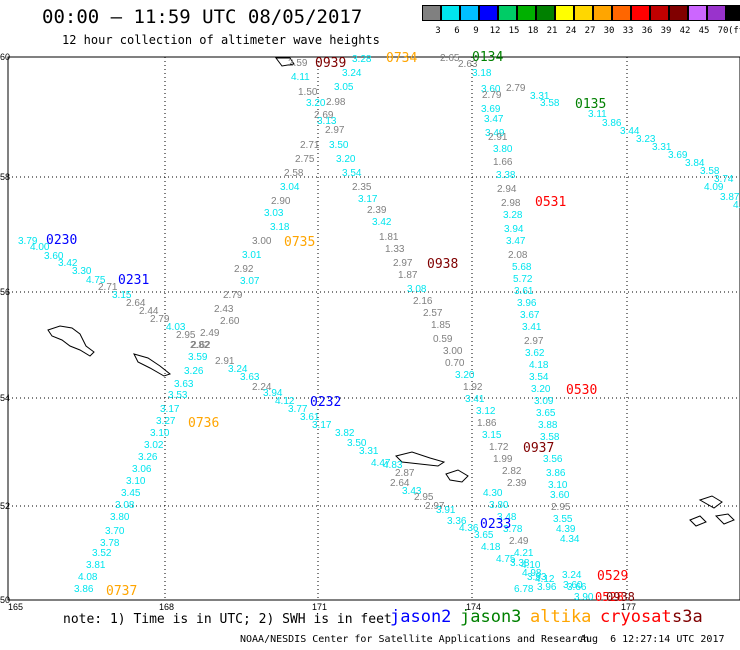 The height and width of the screenshot is (650, 740). What do you see at coordinates (597, 114) in the screenshot?
I see `track-value-label: 3.11` at bounding box center [597, 114].